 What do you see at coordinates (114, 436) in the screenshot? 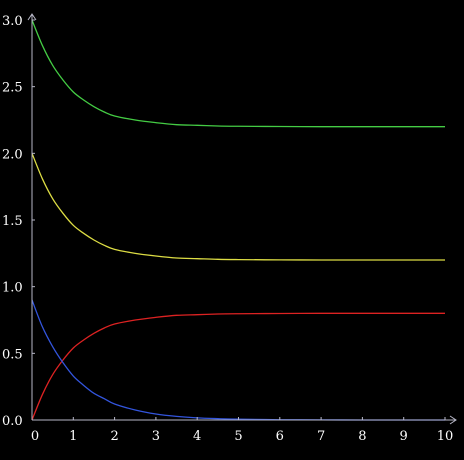
I see `x-tick-label: 2` at bounding box center [114, 436].